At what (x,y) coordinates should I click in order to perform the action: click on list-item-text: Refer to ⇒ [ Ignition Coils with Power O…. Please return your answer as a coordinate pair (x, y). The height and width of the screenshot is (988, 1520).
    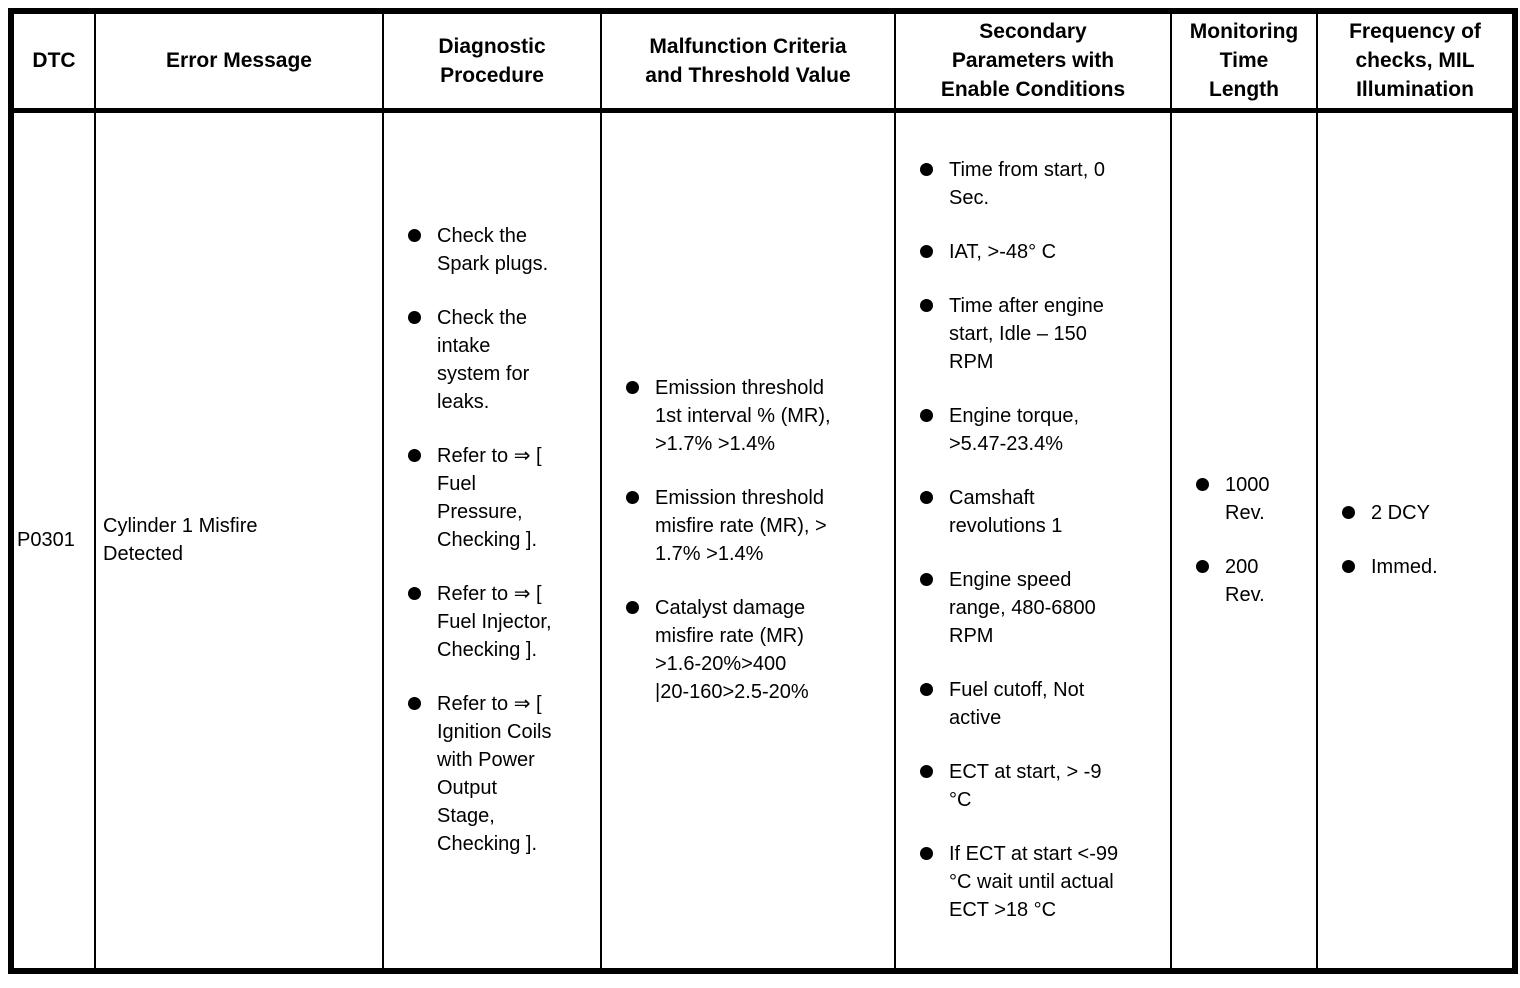
    Looking at the image, I should click on (494, 774).